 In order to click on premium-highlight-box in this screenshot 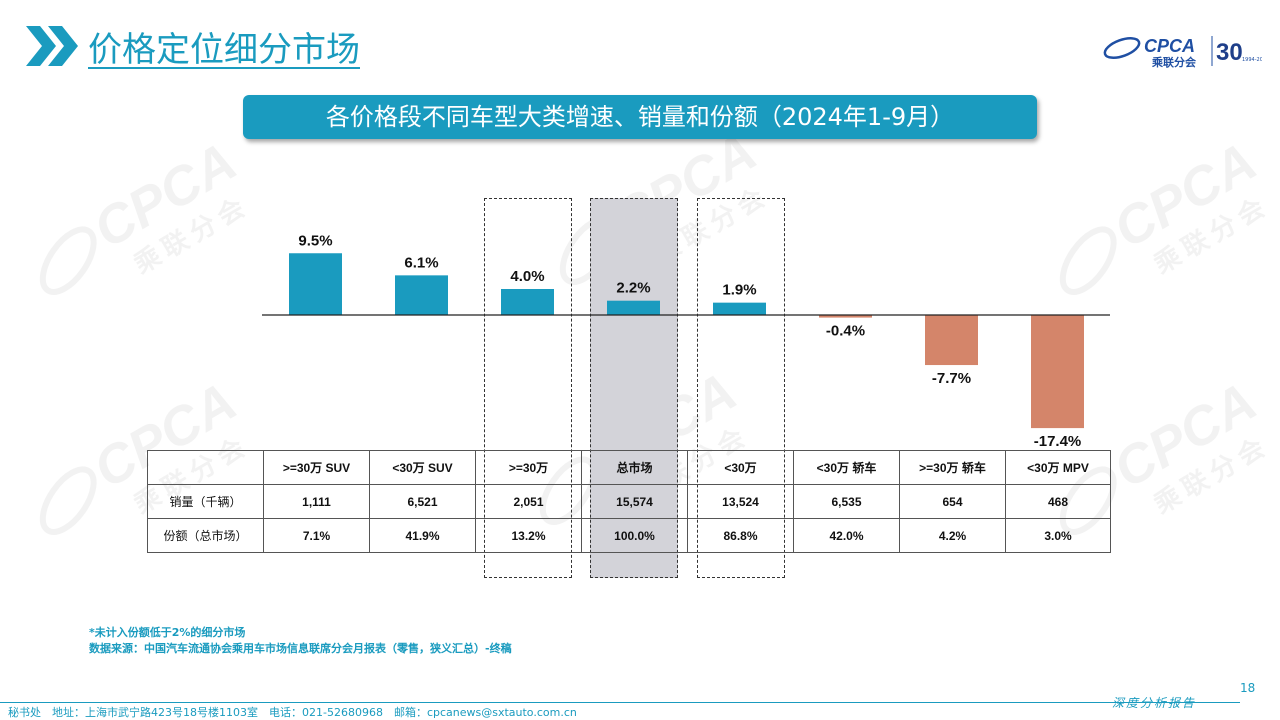, I will do `click(528, 388)`.